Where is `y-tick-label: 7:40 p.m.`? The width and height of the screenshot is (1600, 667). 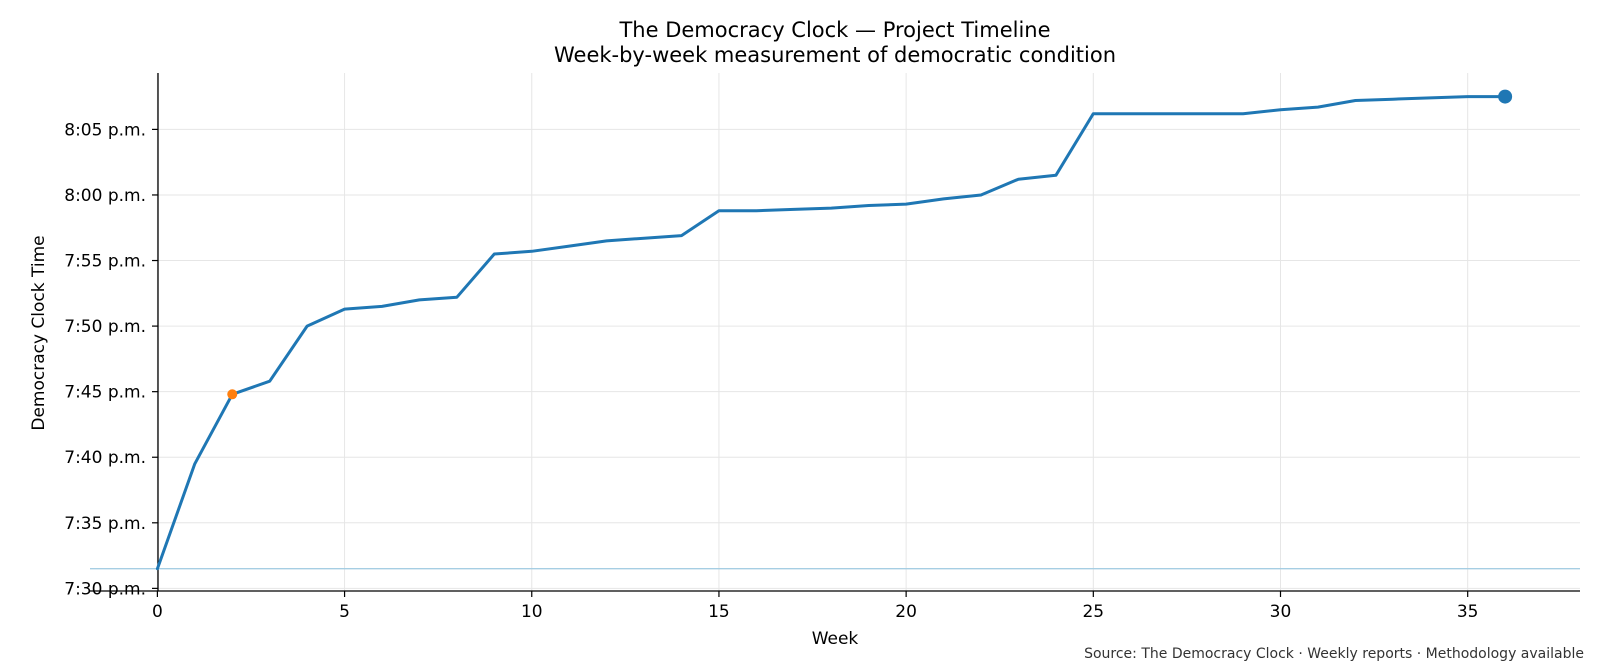 y-tick-label: 7:40 p.m. is located at coordinates (105, 458).